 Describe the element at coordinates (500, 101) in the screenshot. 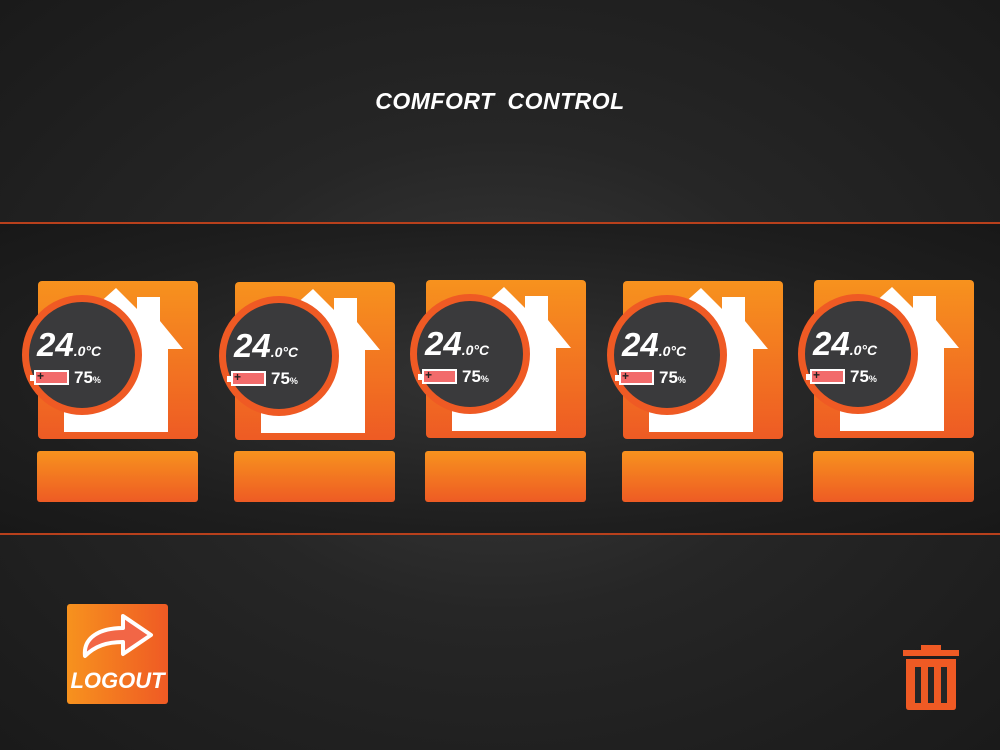

I see `page-title: COMFORT CONTROL` at that location.